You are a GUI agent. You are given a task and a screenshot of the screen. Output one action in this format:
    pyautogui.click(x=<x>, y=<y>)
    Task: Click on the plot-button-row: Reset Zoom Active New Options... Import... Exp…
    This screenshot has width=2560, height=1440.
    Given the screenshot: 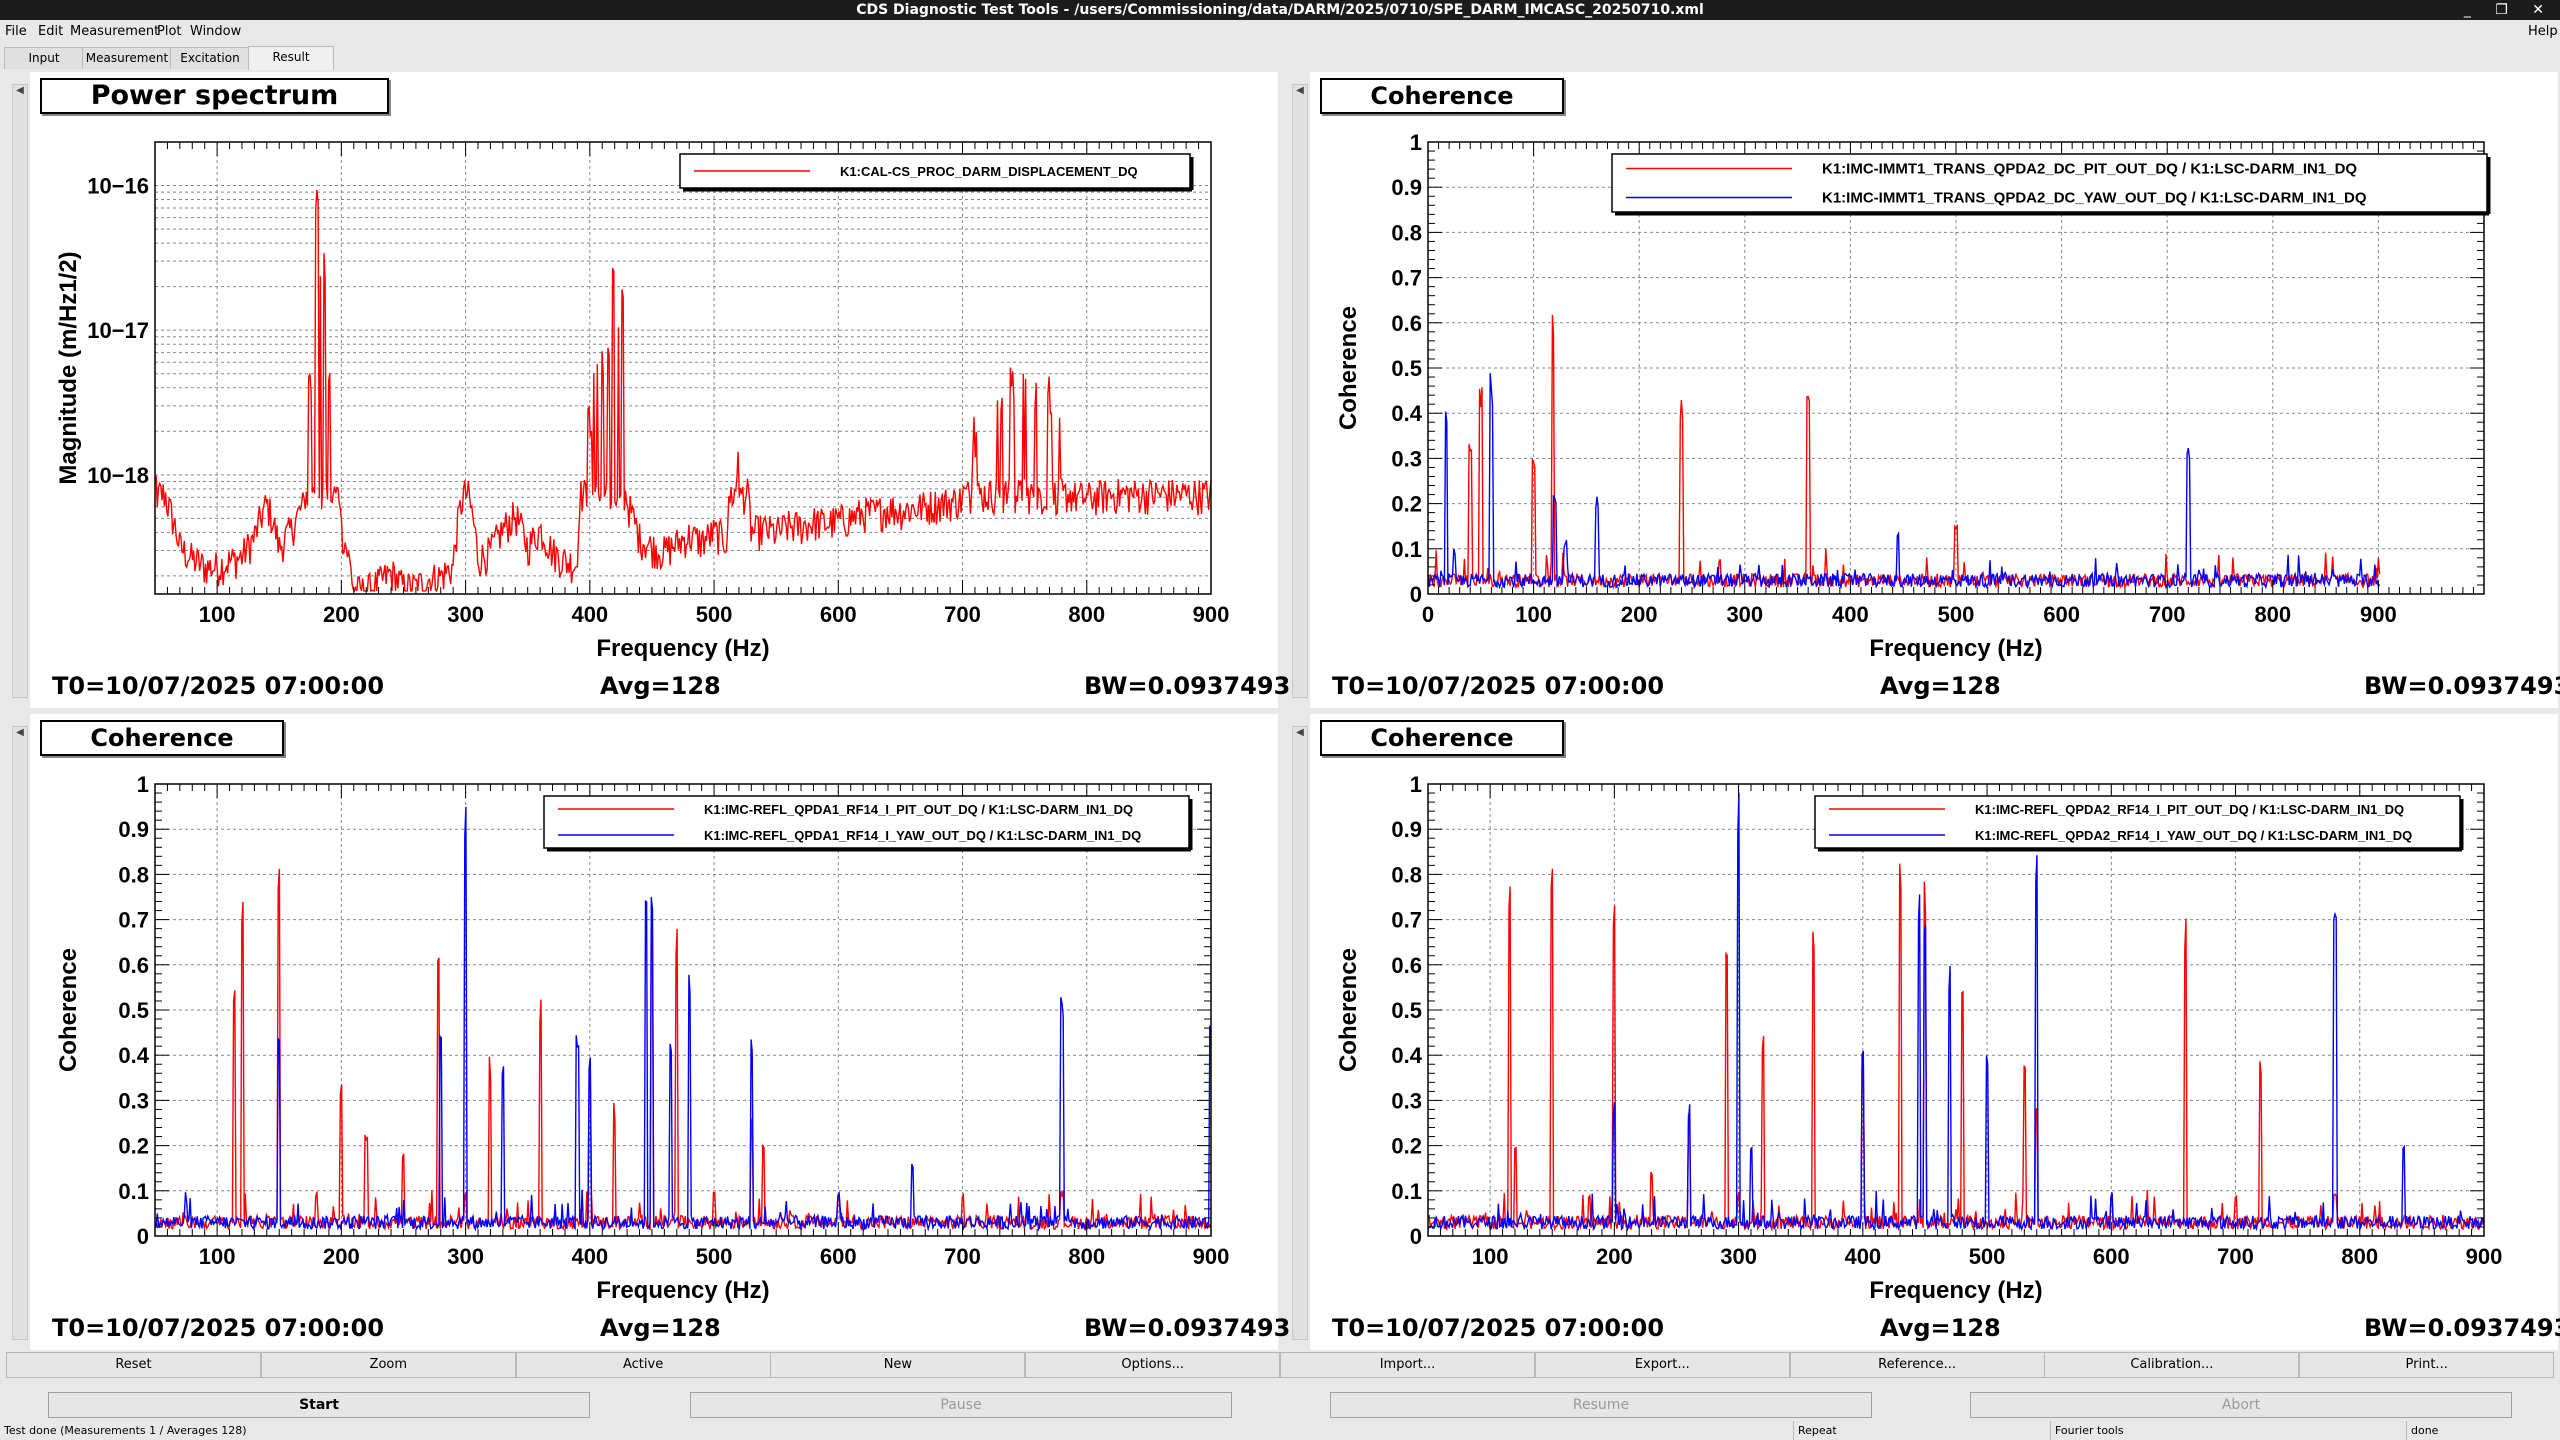 What is the action you would take?
    pyautogui.click(x=1280, y=1365)
    